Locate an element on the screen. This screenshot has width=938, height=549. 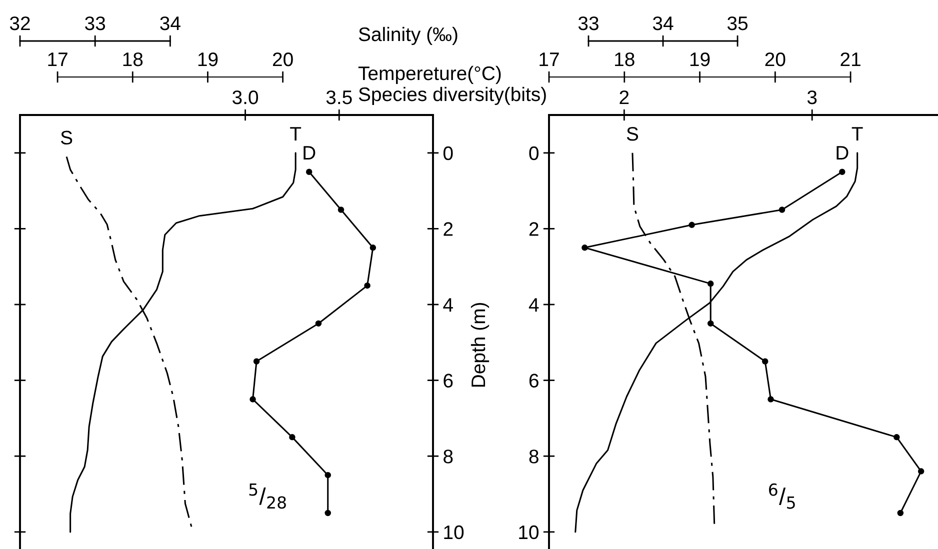
x-tick-label: 35 is located at coordinates (737, 23).